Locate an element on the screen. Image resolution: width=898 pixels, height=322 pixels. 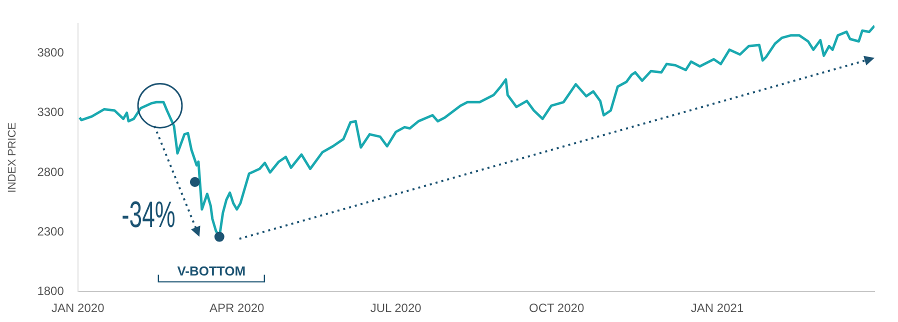
y-tick-label: 2300 is located at coordinates (50, 231).